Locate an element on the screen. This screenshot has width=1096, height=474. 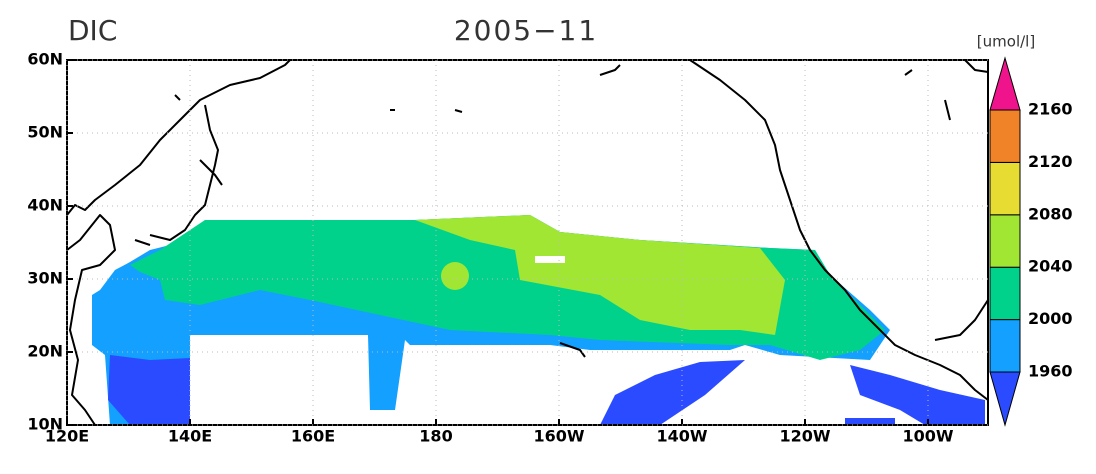
colorbar-label: 2120 is located at coordinates (1050, 161).